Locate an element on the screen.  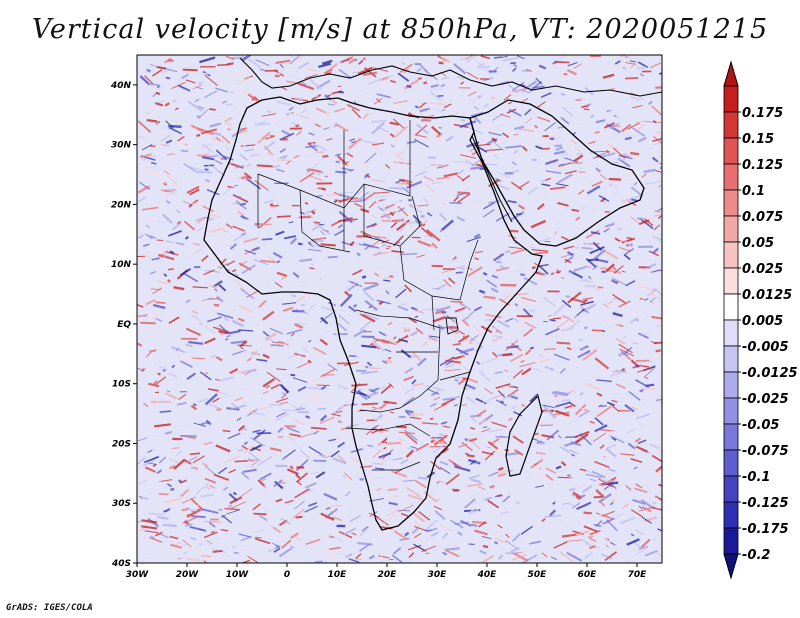
legend-label: -0.1 is located at coordinates (756, 477).